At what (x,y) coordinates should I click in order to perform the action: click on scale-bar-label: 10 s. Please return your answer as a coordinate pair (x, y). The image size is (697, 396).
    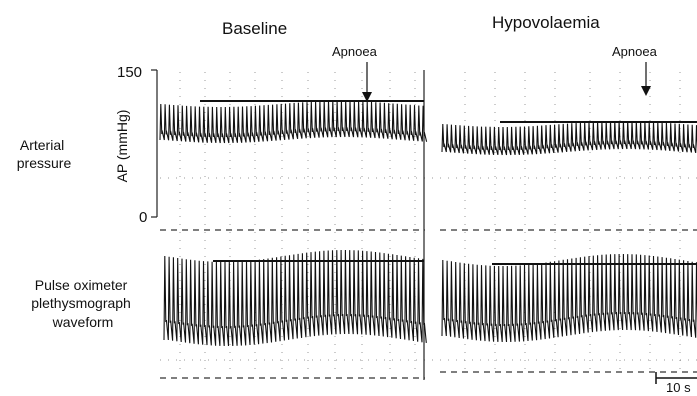
    Looking at the image, I should click on (678, 387).